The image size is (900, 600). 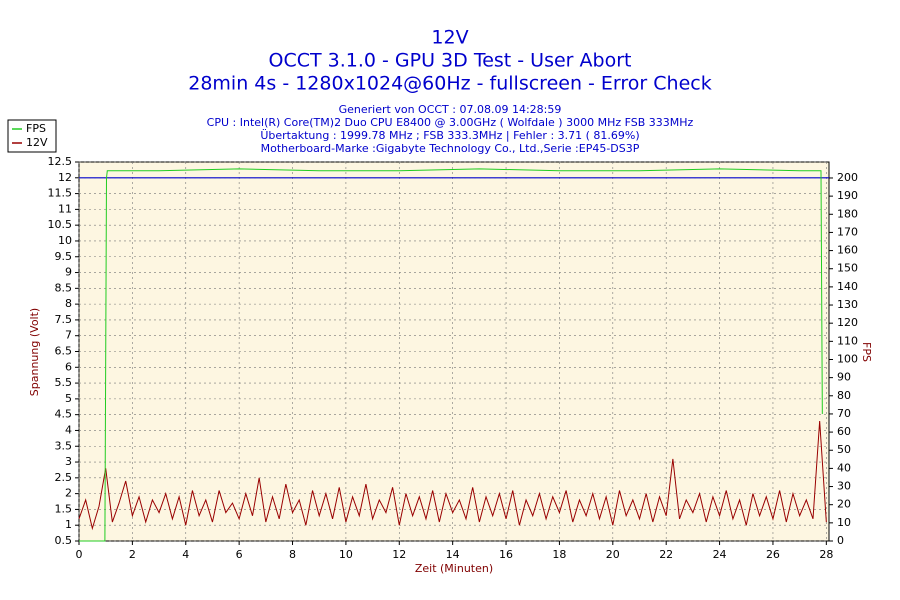 What do you see at coordinates (506, 554) in the screenshot?
I see `x-tick-label: 16` at bounding box center [506, 554].